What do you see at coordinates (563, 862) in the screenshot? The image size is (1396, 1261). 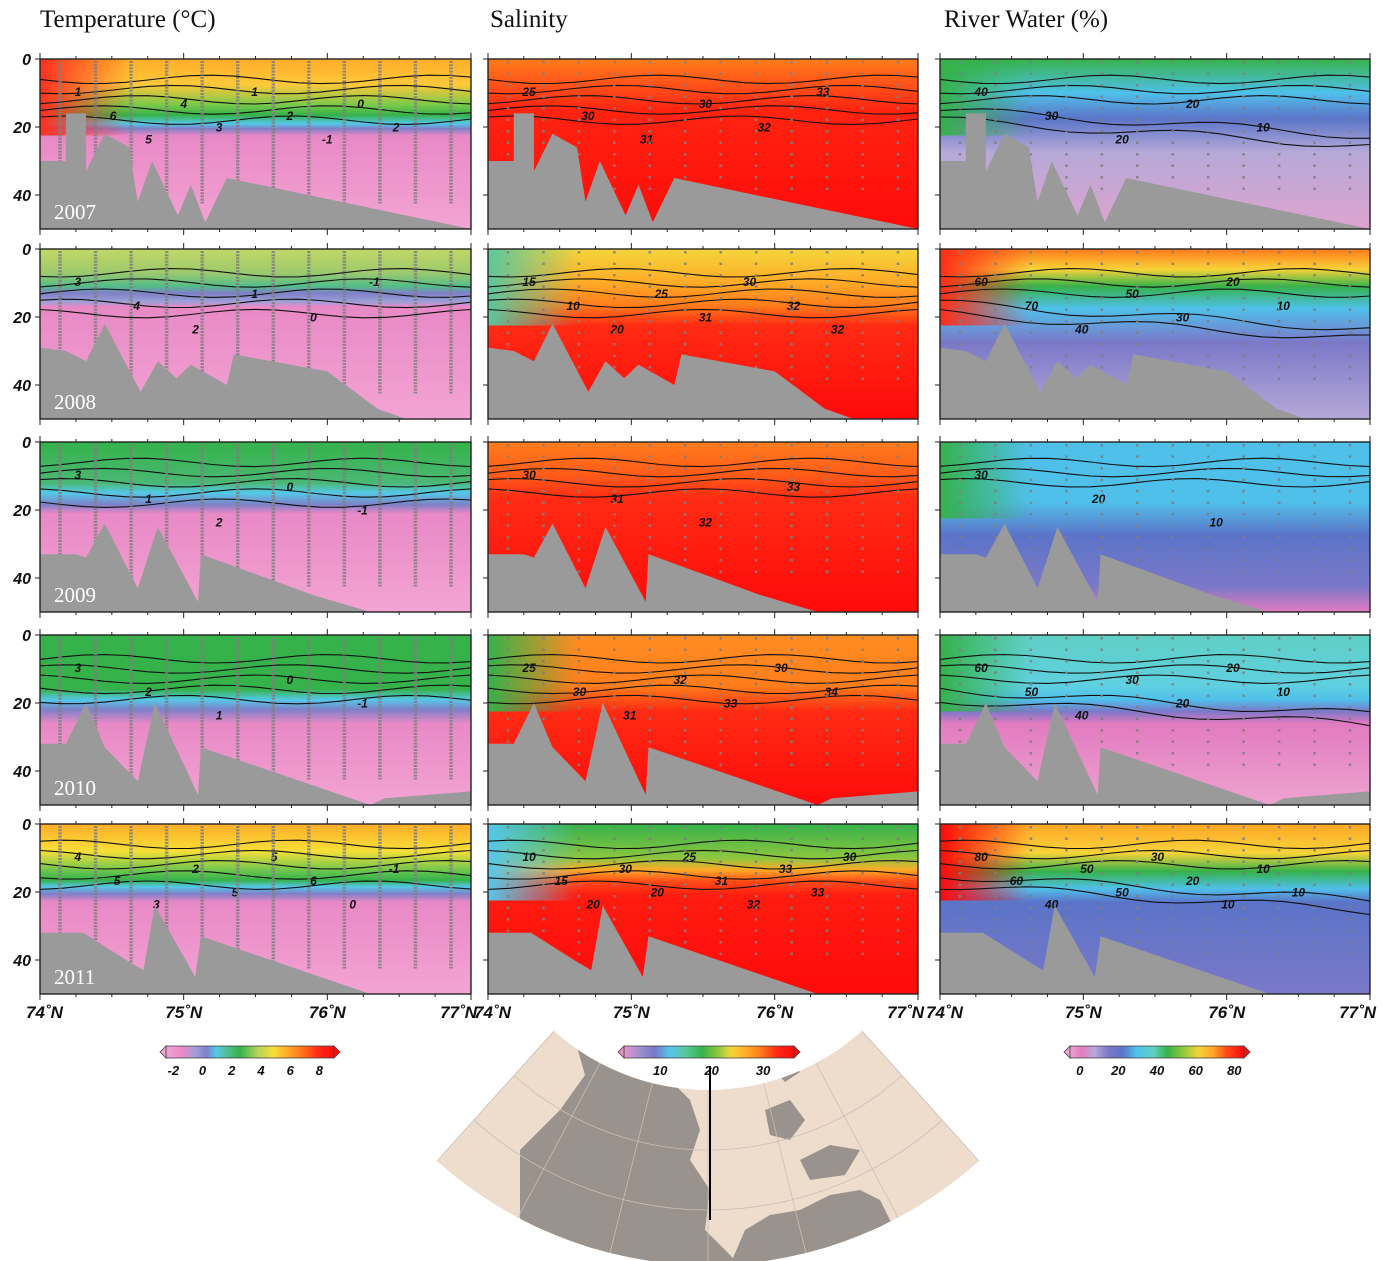 I see `coastal-water-s-2011` at bounding box center [563, 862].